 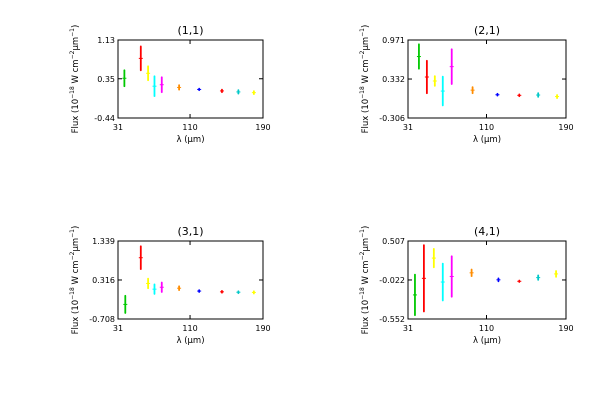 What do you see at coordinates (393, 79) in the screenshot?
I see `y-tick-label: 0.332` at bounding box center [393, 79].